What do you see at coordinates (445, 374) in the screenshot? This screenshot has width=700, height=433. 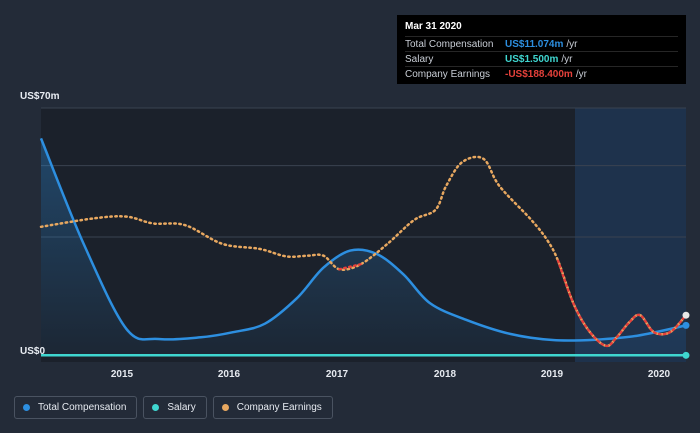 I see `x-tick-label: 2018` at bounding box center [445, 374].